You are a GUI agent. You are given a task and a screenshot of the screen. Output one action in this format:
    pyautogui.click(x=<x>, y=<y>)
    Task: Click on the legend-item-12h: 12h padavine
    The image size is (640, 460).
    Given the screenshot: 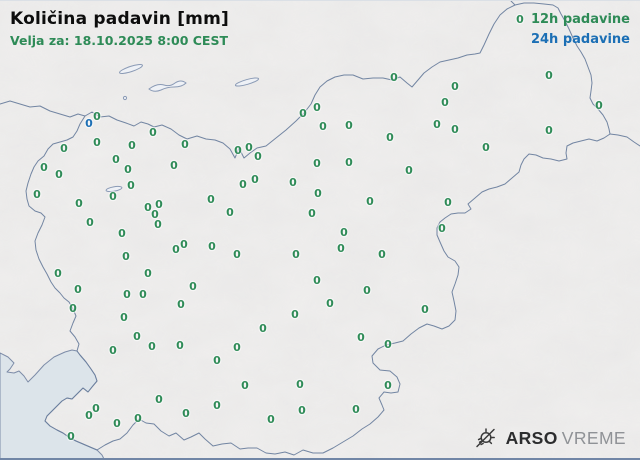 What is the action you would take?
    pyautogui.click(x=580, y=19)
    